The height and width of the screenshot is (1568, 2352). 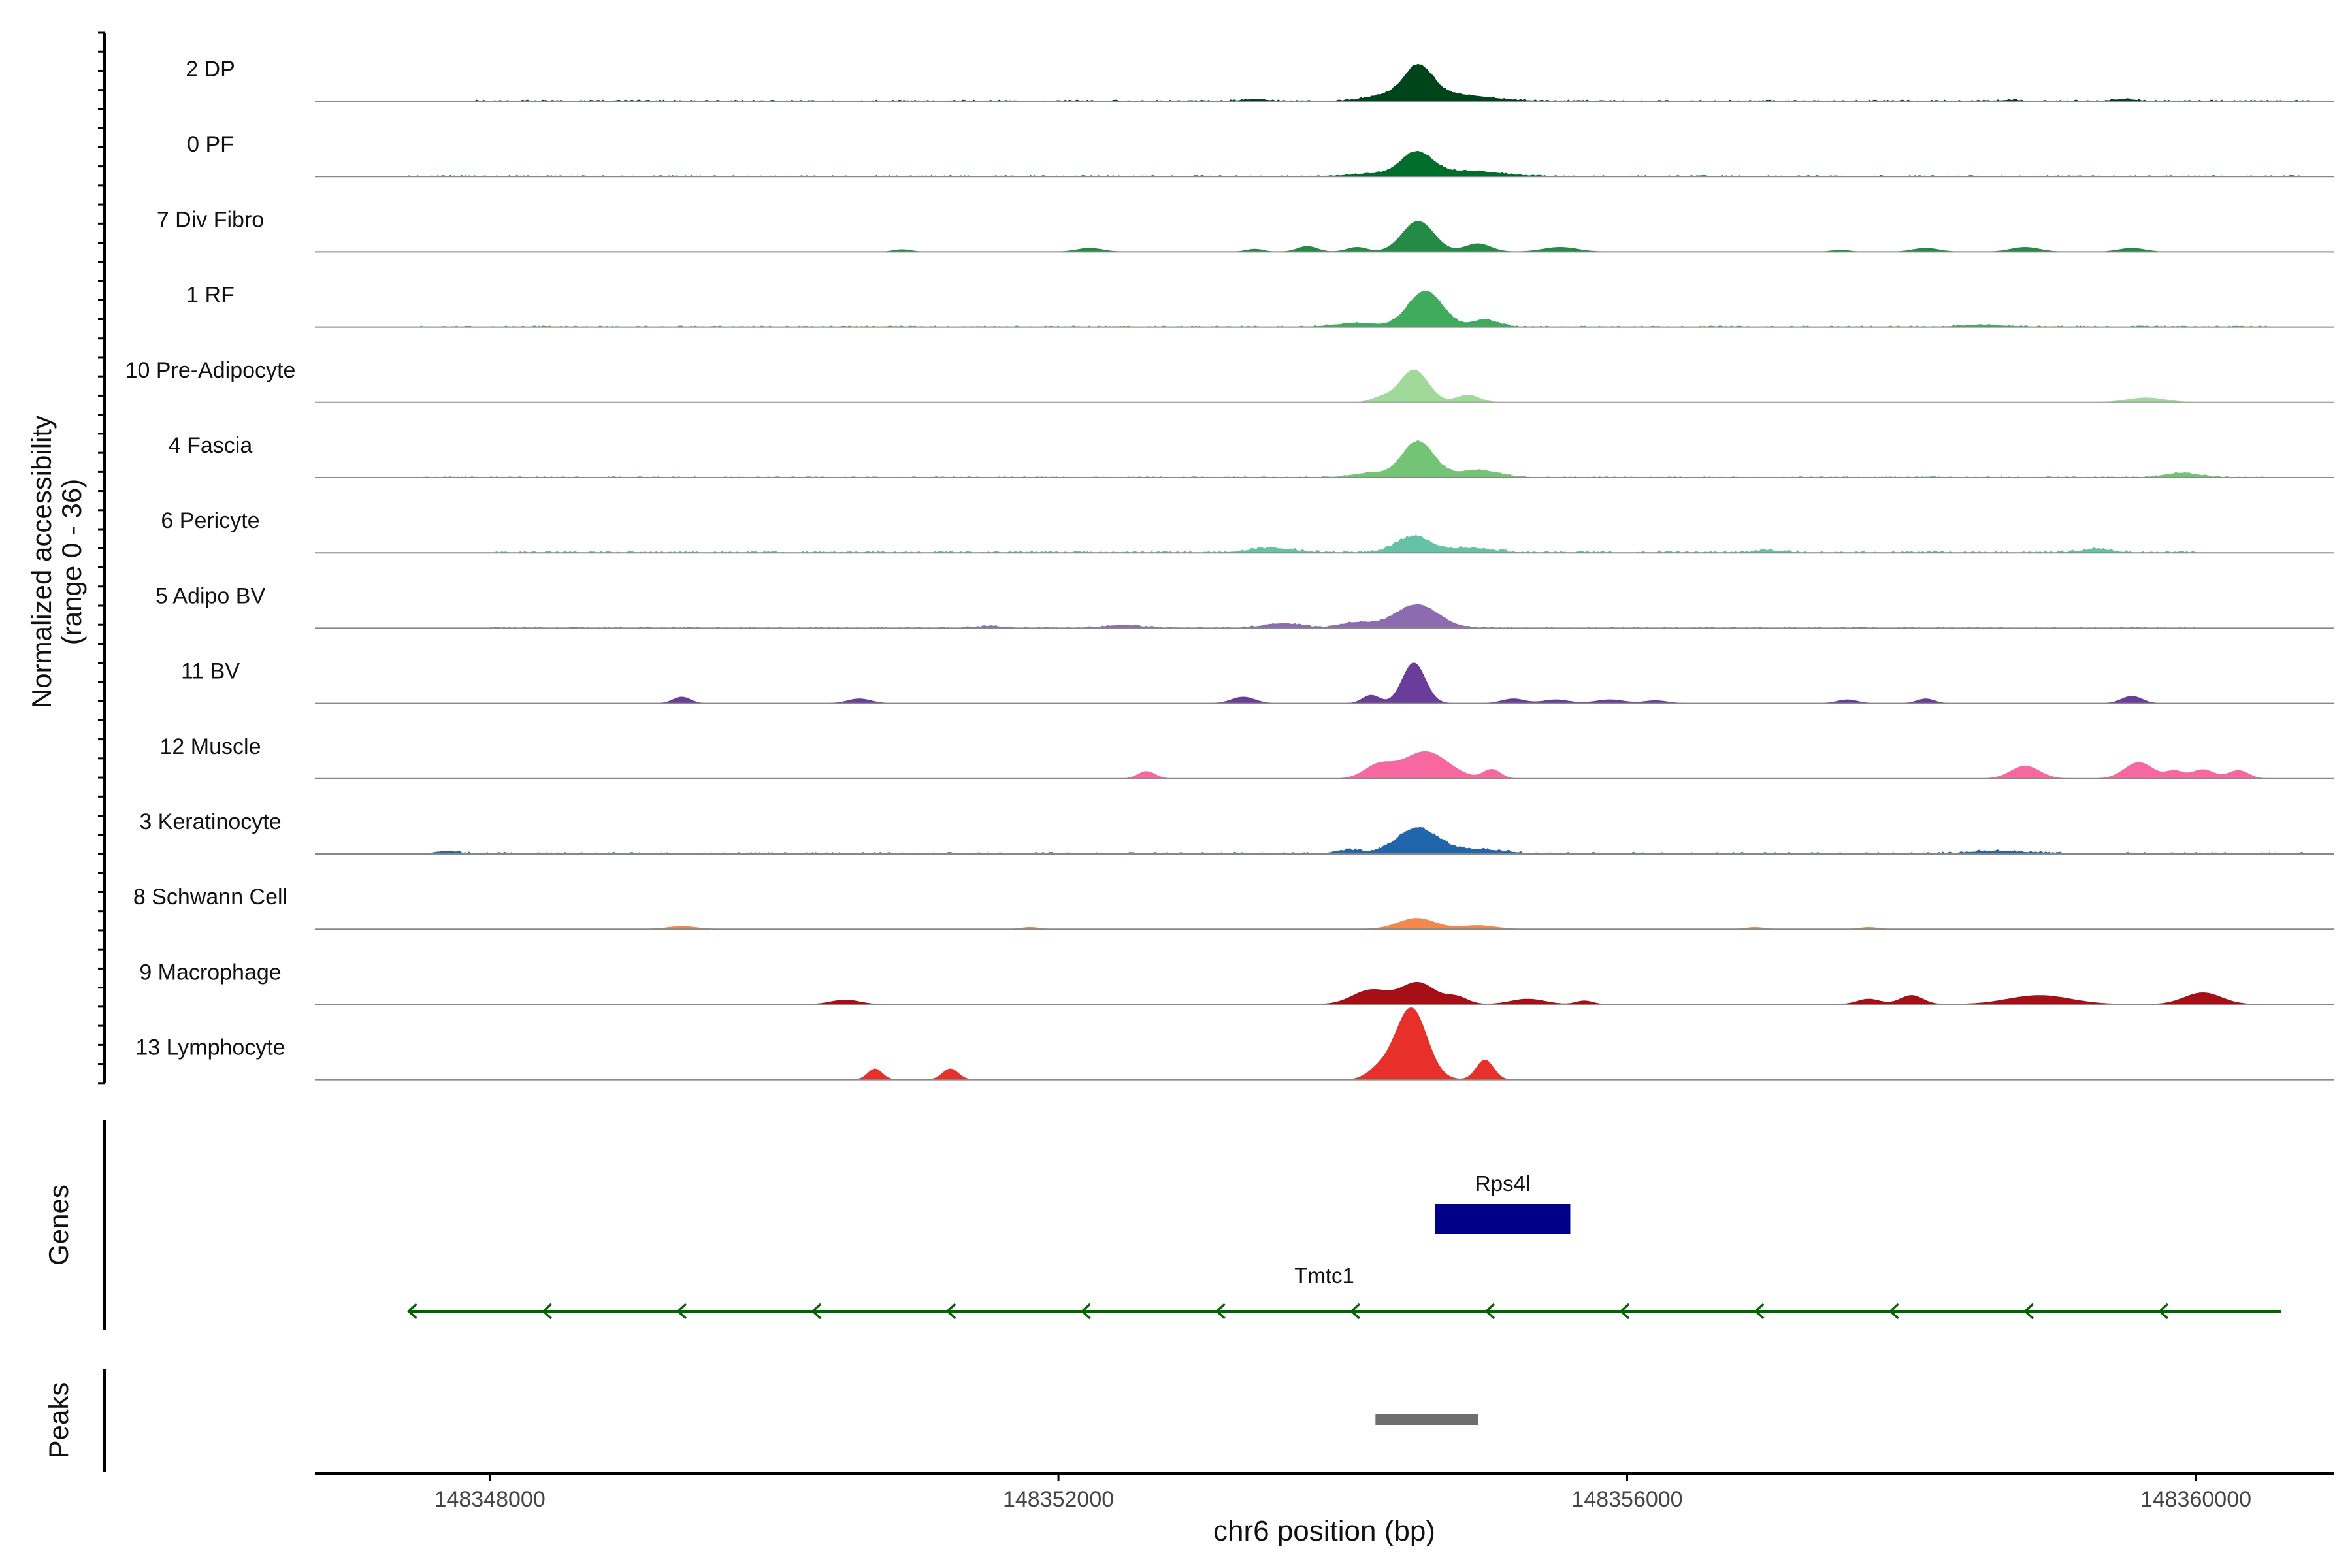 I want to click on track-label: 2 DP, so click(x=210, y=69).